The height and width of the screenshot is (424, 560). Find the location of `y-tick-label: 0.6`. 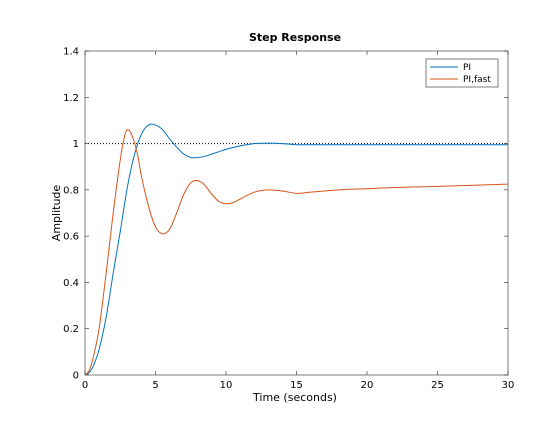

y-tick-label: 0.6 is located at coordinates (71, 237).